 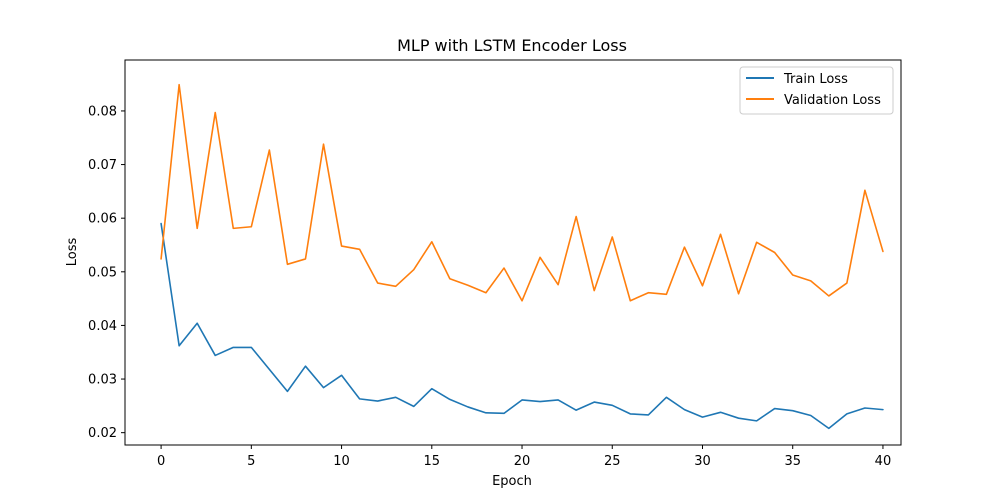 What do you see at coordinates (102, 433) in the screenshot?
I see `y-tick-label: 0.02` at bounding box center [102, 433].